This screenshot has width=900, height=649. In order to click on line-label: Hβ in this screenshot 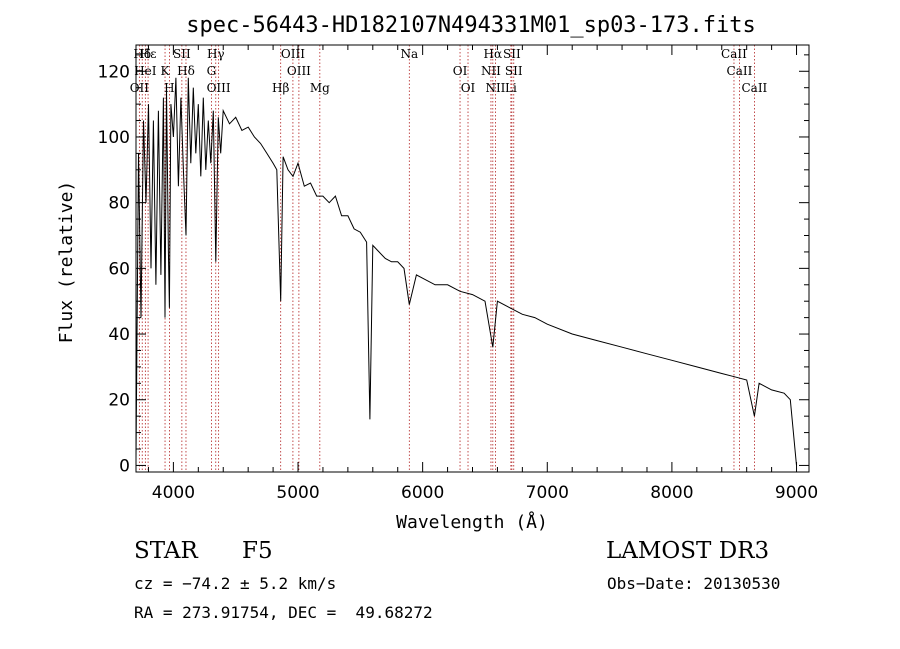, I will do `click(280, 88)`.